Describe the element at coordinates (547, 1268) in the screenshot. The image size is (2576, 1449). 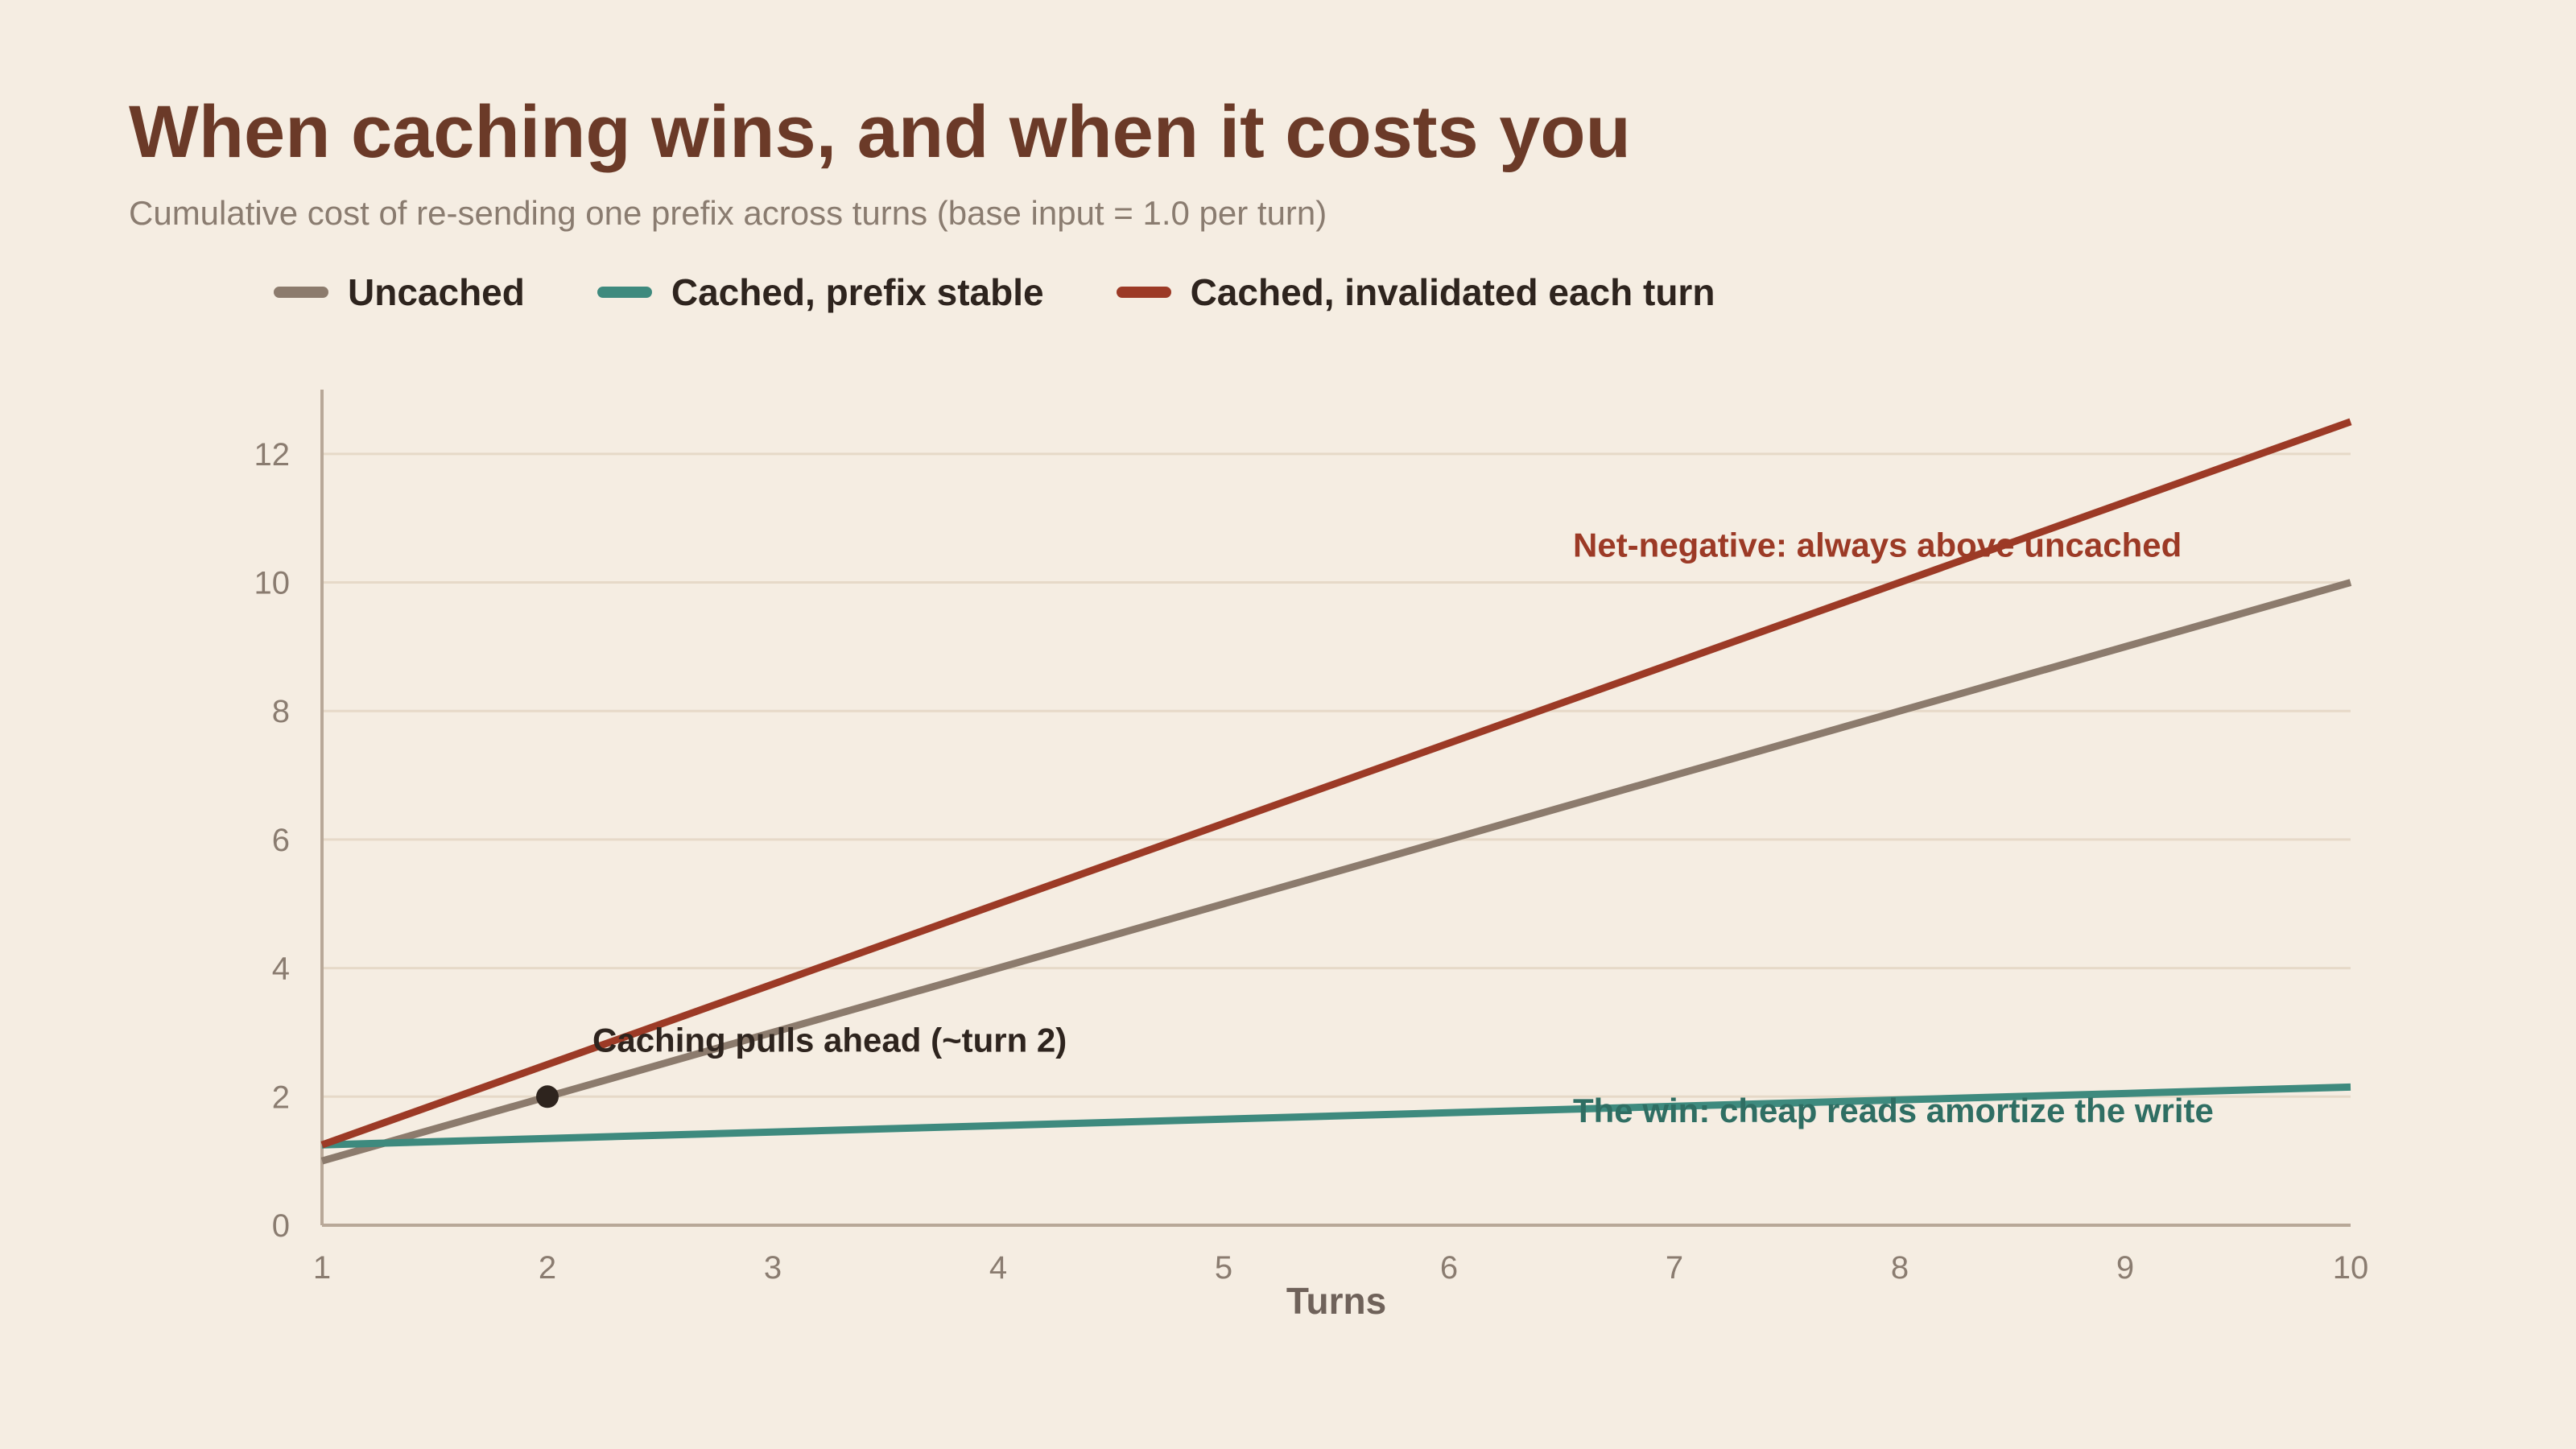
I see `x-tick-label: 2` at that location.